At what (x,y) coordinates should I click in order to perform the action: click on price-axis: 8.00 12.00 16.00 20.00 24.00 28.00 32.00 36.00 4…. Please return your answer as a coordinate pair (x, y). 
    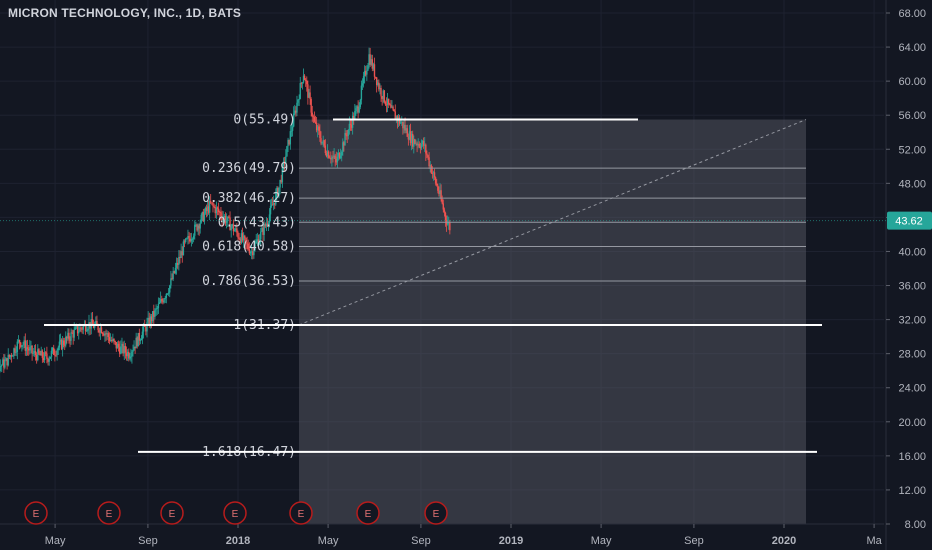
    Looking at the image, I should click on (908, 275).